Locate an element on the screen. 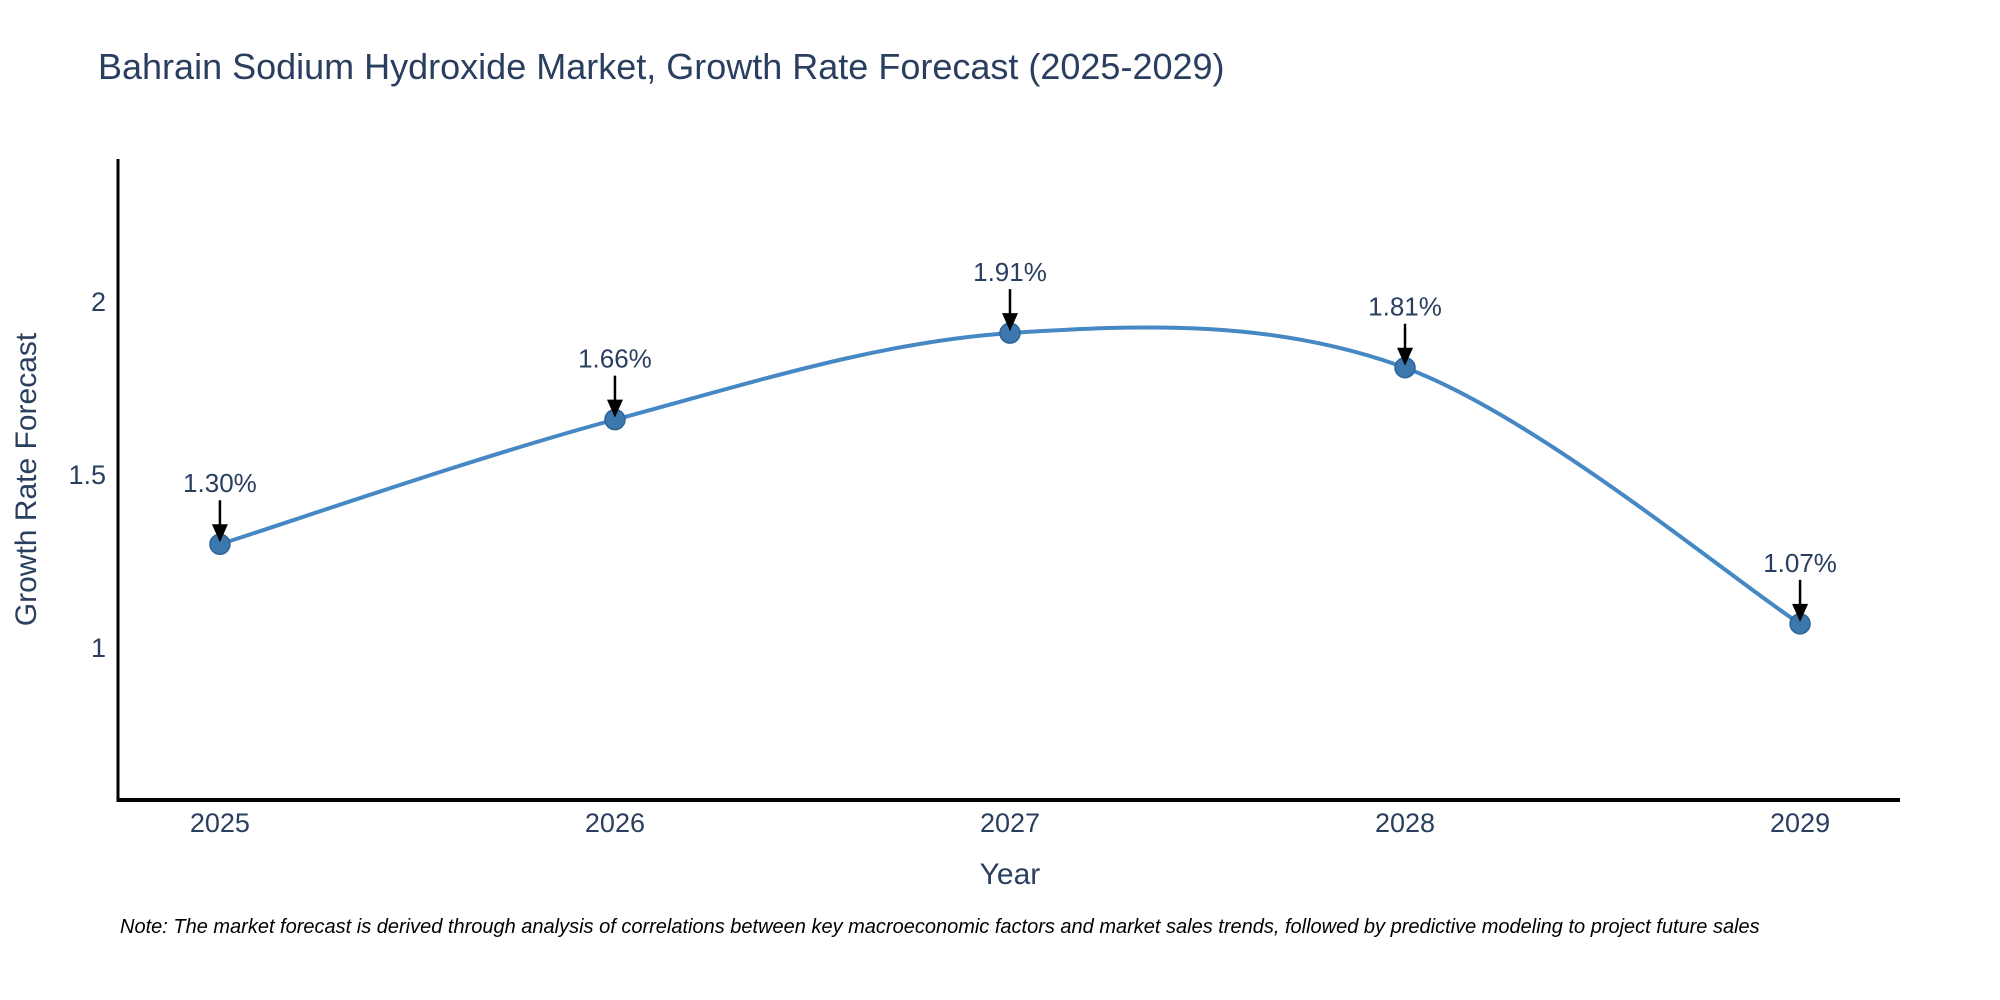 This screenshot has width=2000, height=1000. point-value-label: 1.91% is located at coordinates (1010, 272).